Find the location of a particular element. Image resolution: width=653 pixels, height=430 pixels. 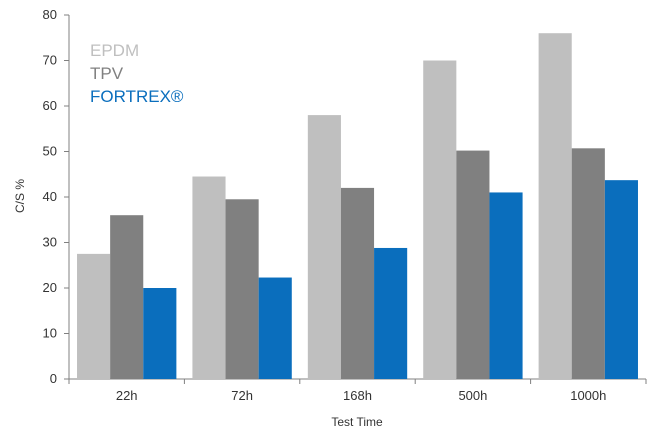

legend-entry: TPV is located at coordinates (107, 73).